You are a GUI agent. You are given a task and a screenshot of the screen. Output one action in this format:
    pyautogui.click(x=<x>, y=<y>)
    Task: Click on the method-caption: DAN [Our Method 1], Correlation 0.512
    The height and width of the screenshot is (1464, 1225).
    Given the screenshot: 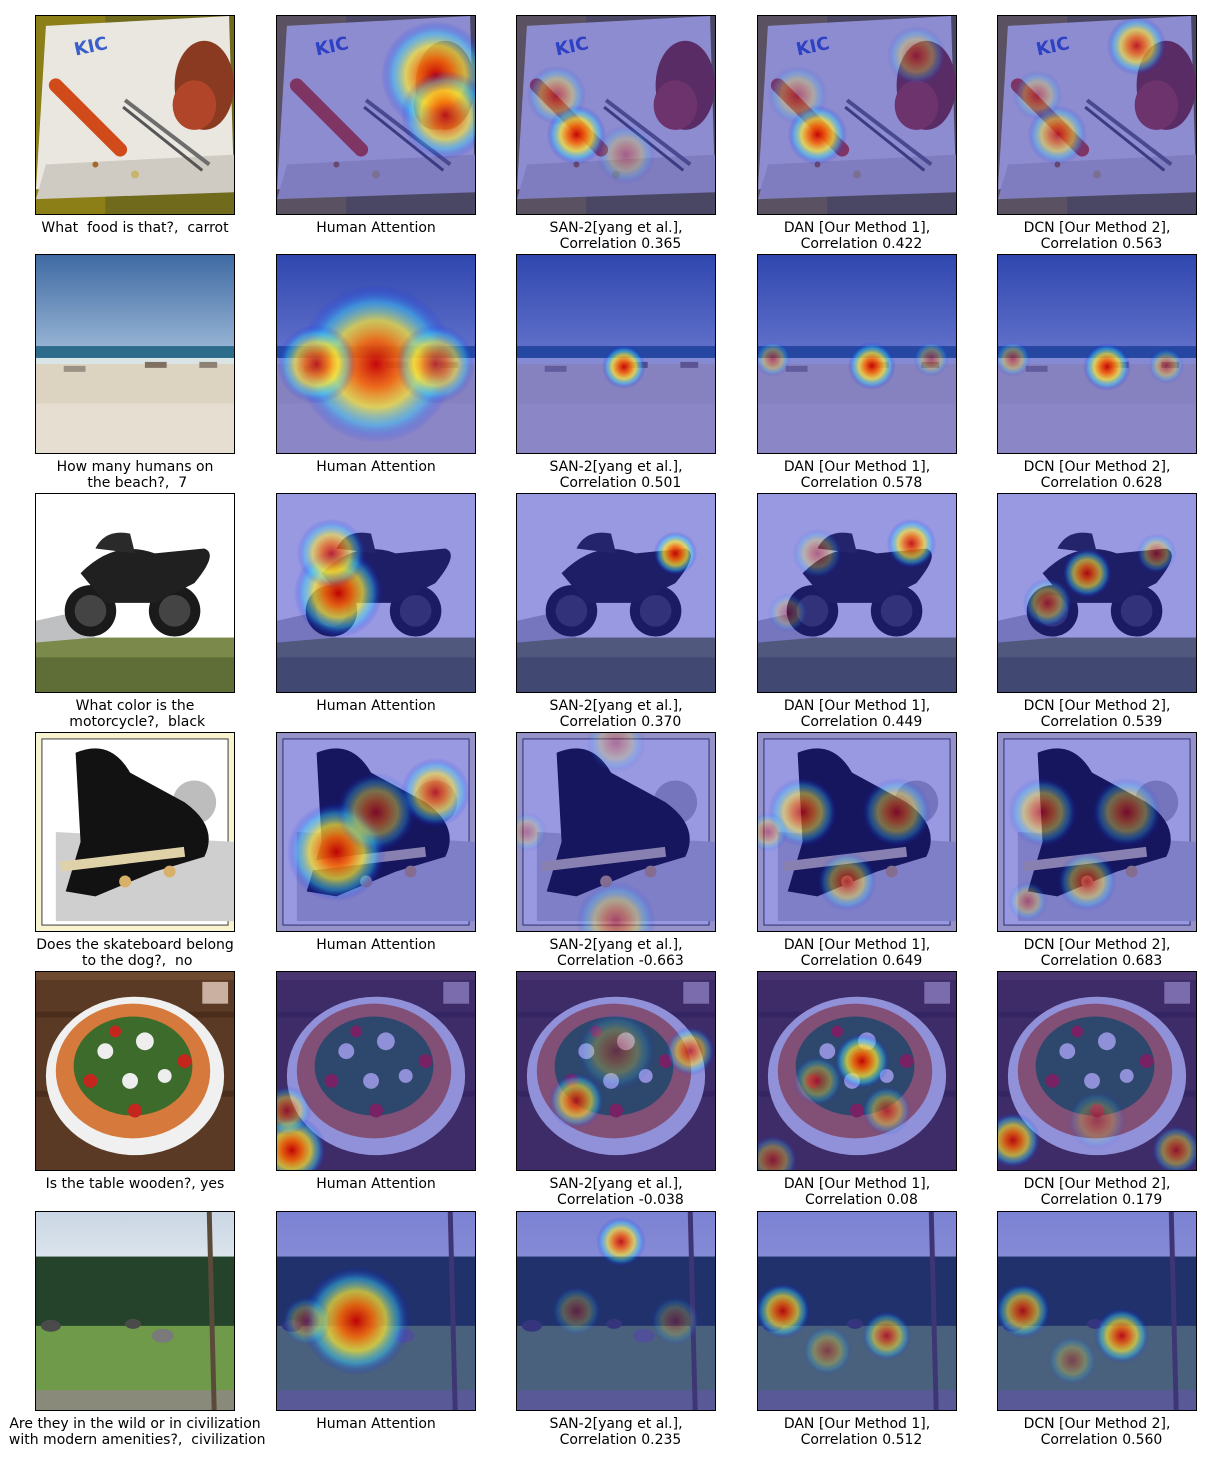 What is the action you would take?
    pyautogui.click(x=857, y=1432)
    